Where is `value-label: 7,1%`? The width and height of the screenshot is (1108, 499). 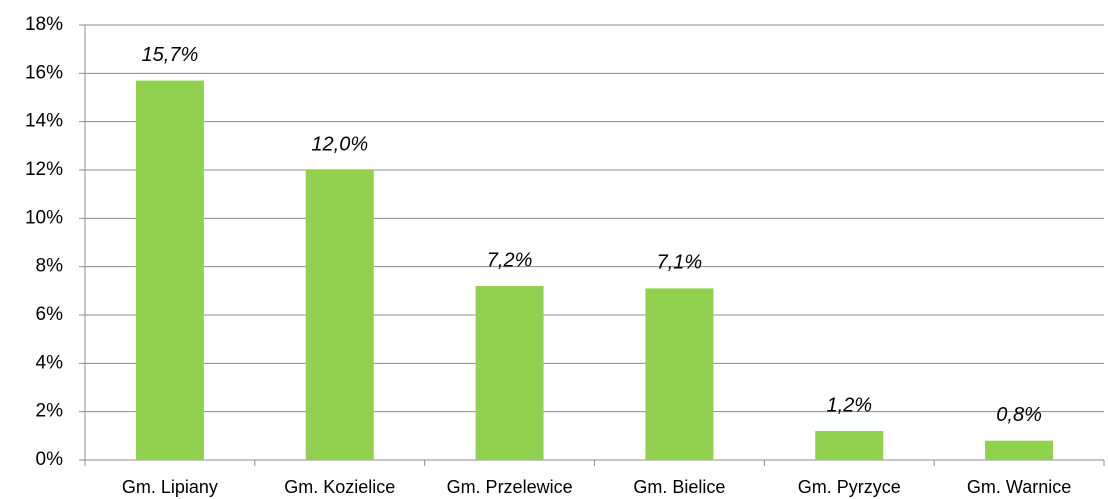 value-label: 7,1% is located at coordinates (680, 263).